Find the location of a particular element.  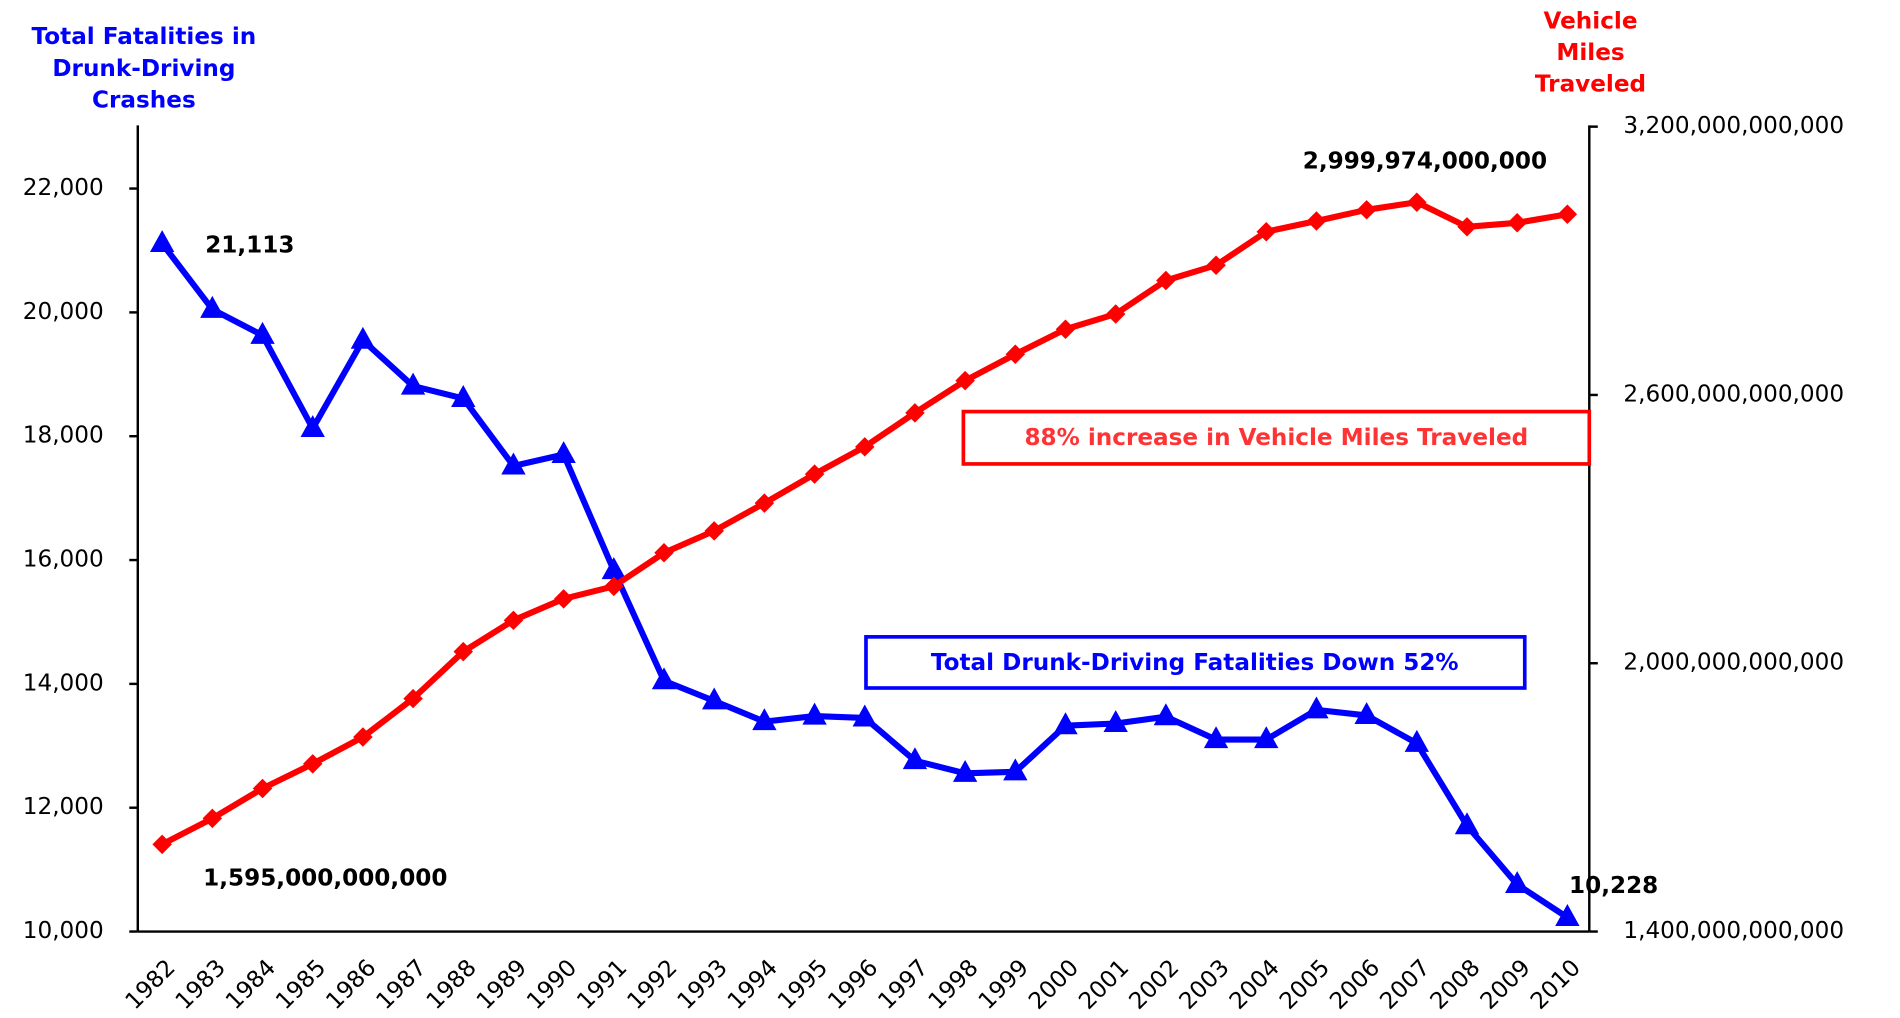

x-tick-label: 1992 is located at coordinates (653, 985).